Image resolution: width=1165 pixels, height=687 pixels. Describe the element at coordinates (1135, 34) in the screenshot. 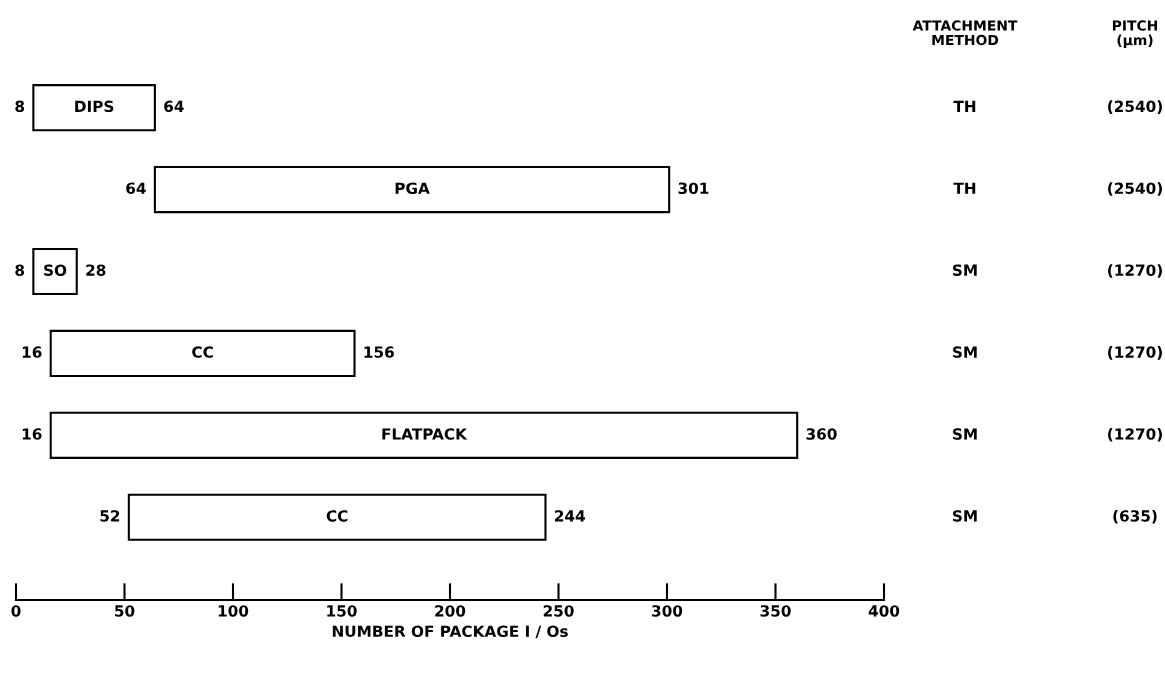

I see `text: PITCH (μm)` at that location.